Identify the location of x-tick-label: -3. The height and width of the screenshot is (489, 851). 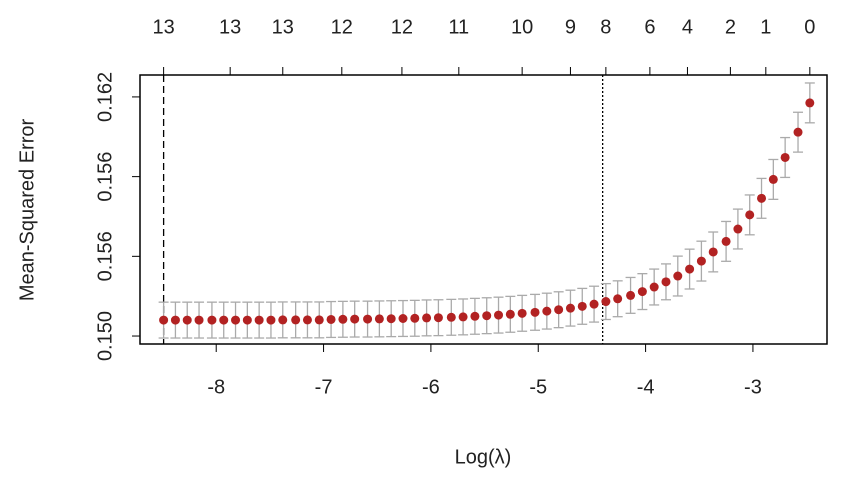
(753, 387).